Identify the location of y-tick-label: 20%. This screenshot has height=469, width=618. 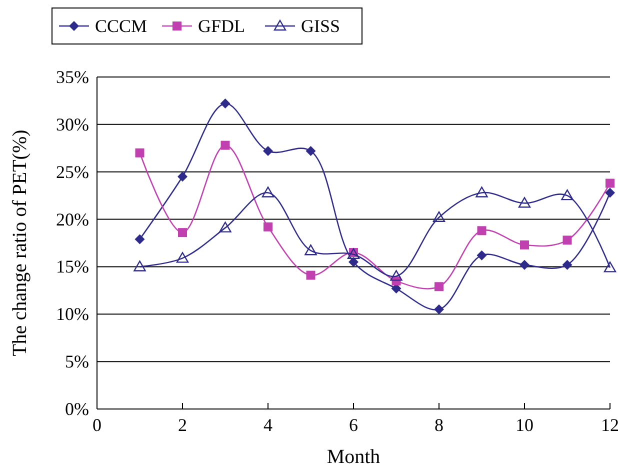
(72, 219).